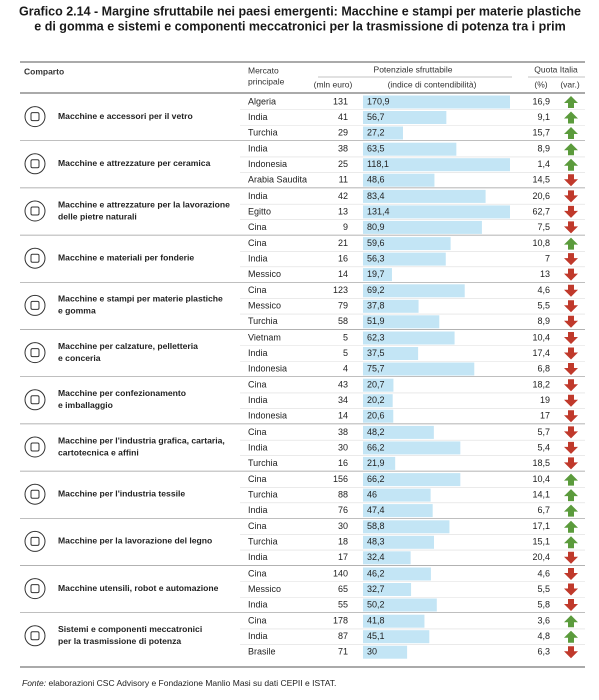  I want to click on index-label: 51,9, so click(376, 321).